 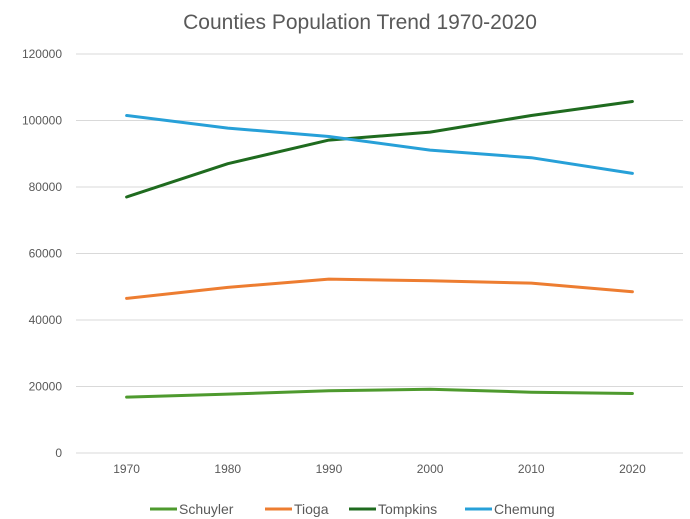 What do you see at coordinates (379, 144) in the screenshot?
I see `series-line-chemung` at bounding box center [379, 144].